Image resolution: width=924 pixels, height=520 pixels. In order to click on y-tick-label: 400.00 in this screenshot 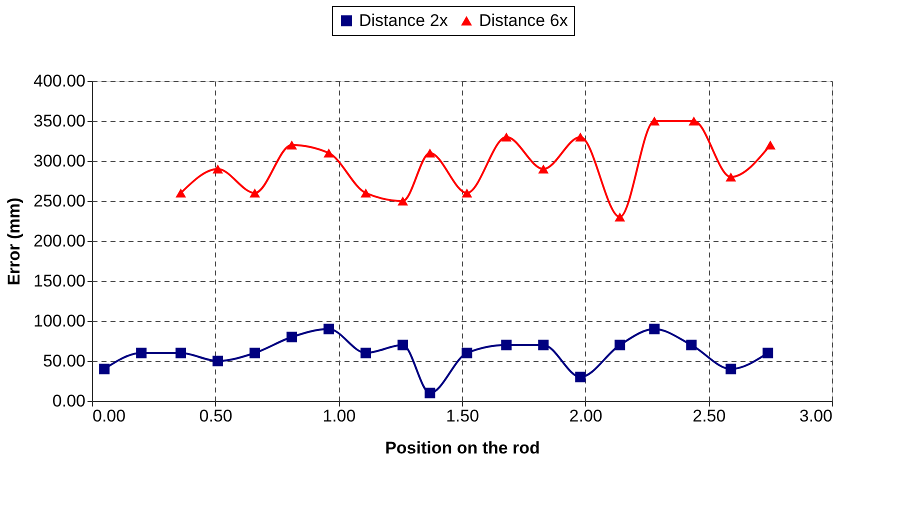, I will do `click(60, 81)`.